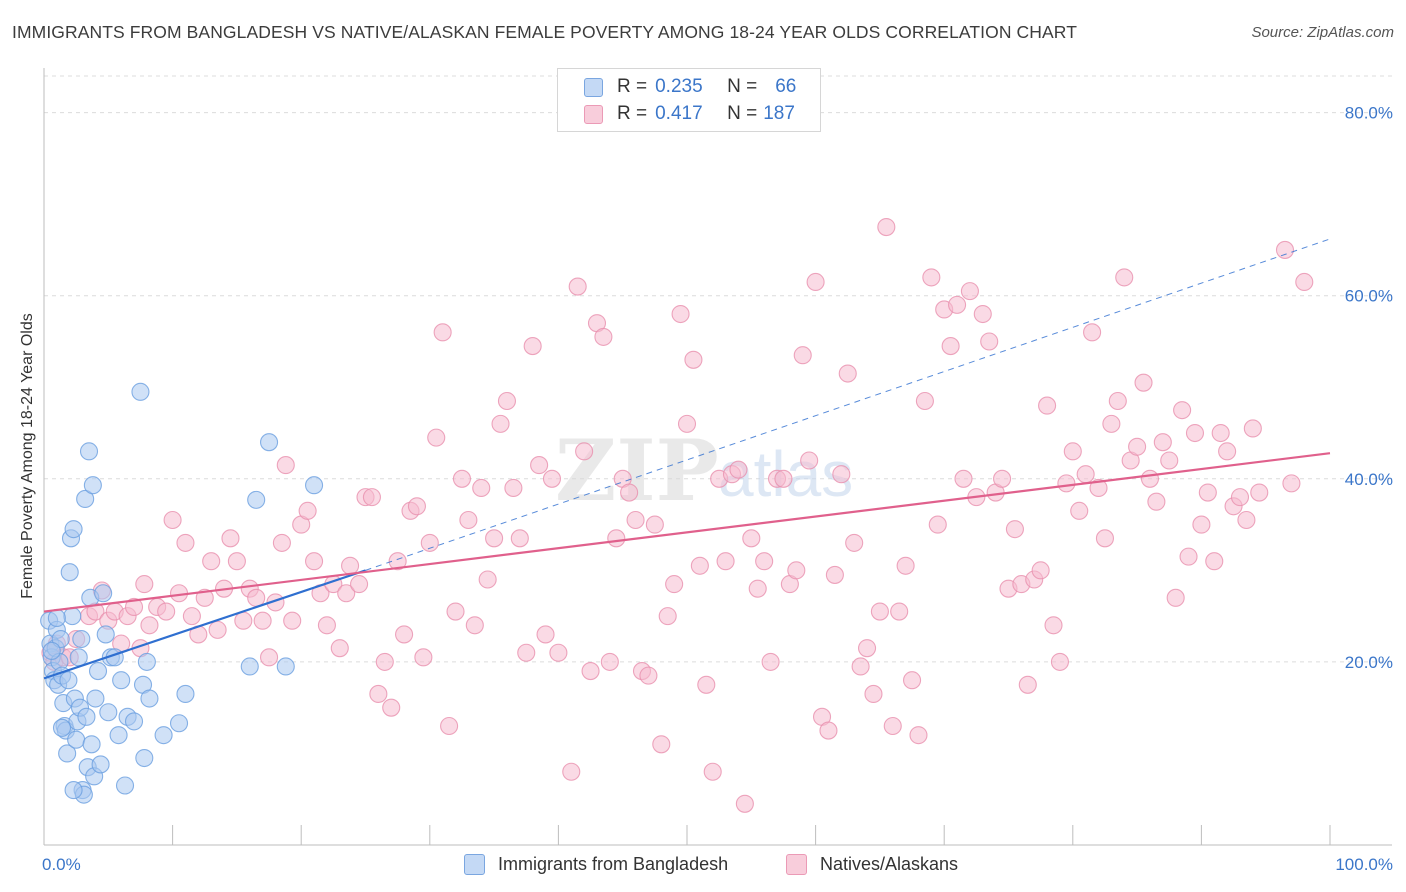 The width and height of the screenshot is (1406, 892). What do you see at coordinates (872, 864) in the screenshot?
I see `bottom-legend-natives: Natives/Alaskans` at bounding box center [872, 864].